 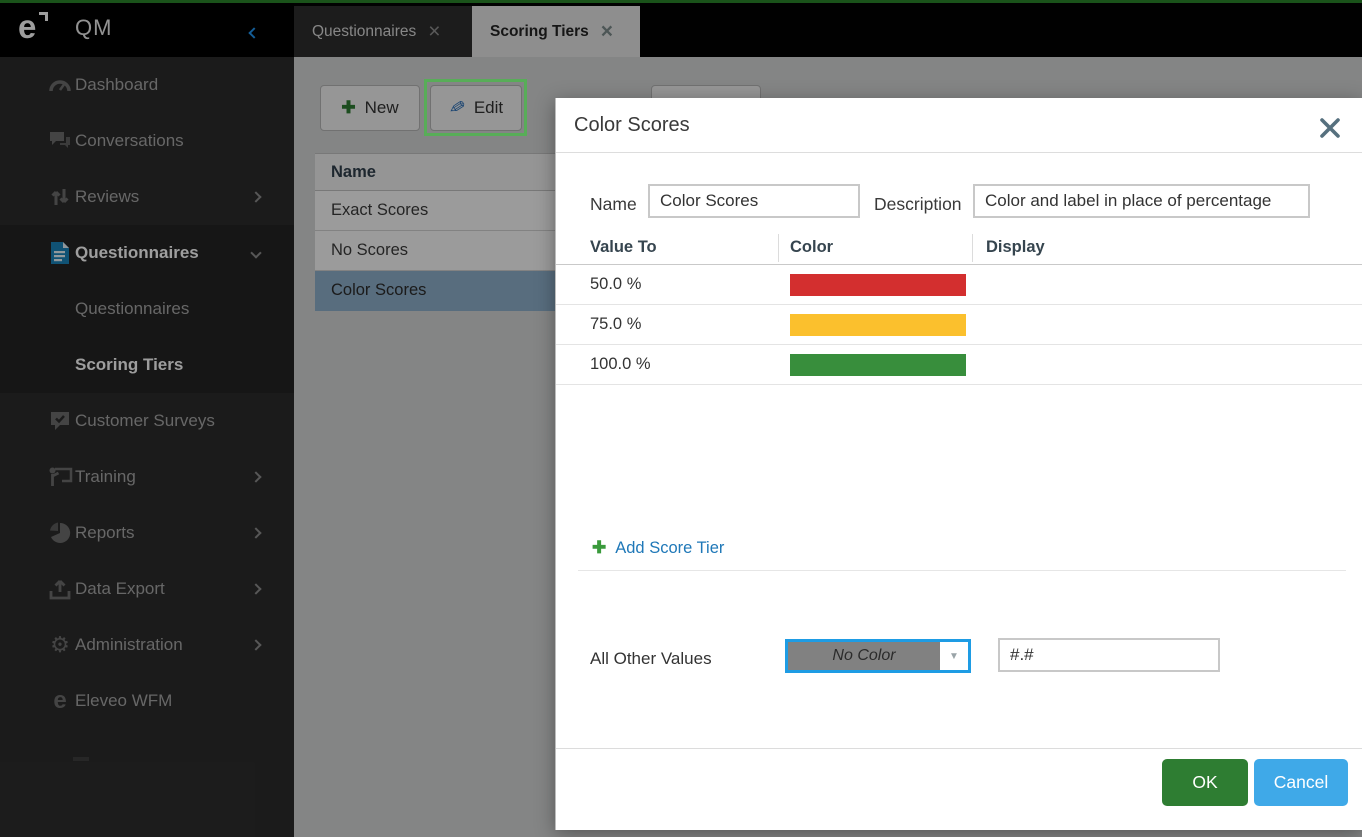 What do you see at coordinates (812, 247) in the screenshot?
I see `column-header-color: Color` at bounding box center [812, 247].